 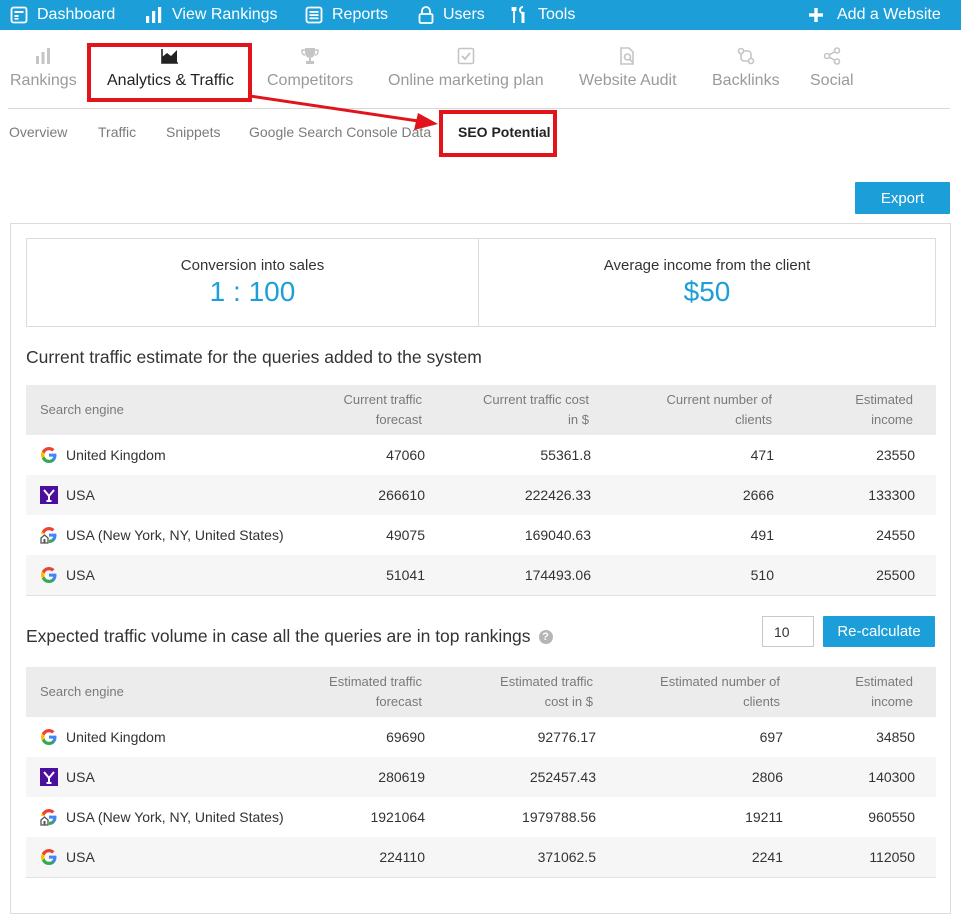 I want to click on th-clients-line2: clients, so click(x=761, y=701).